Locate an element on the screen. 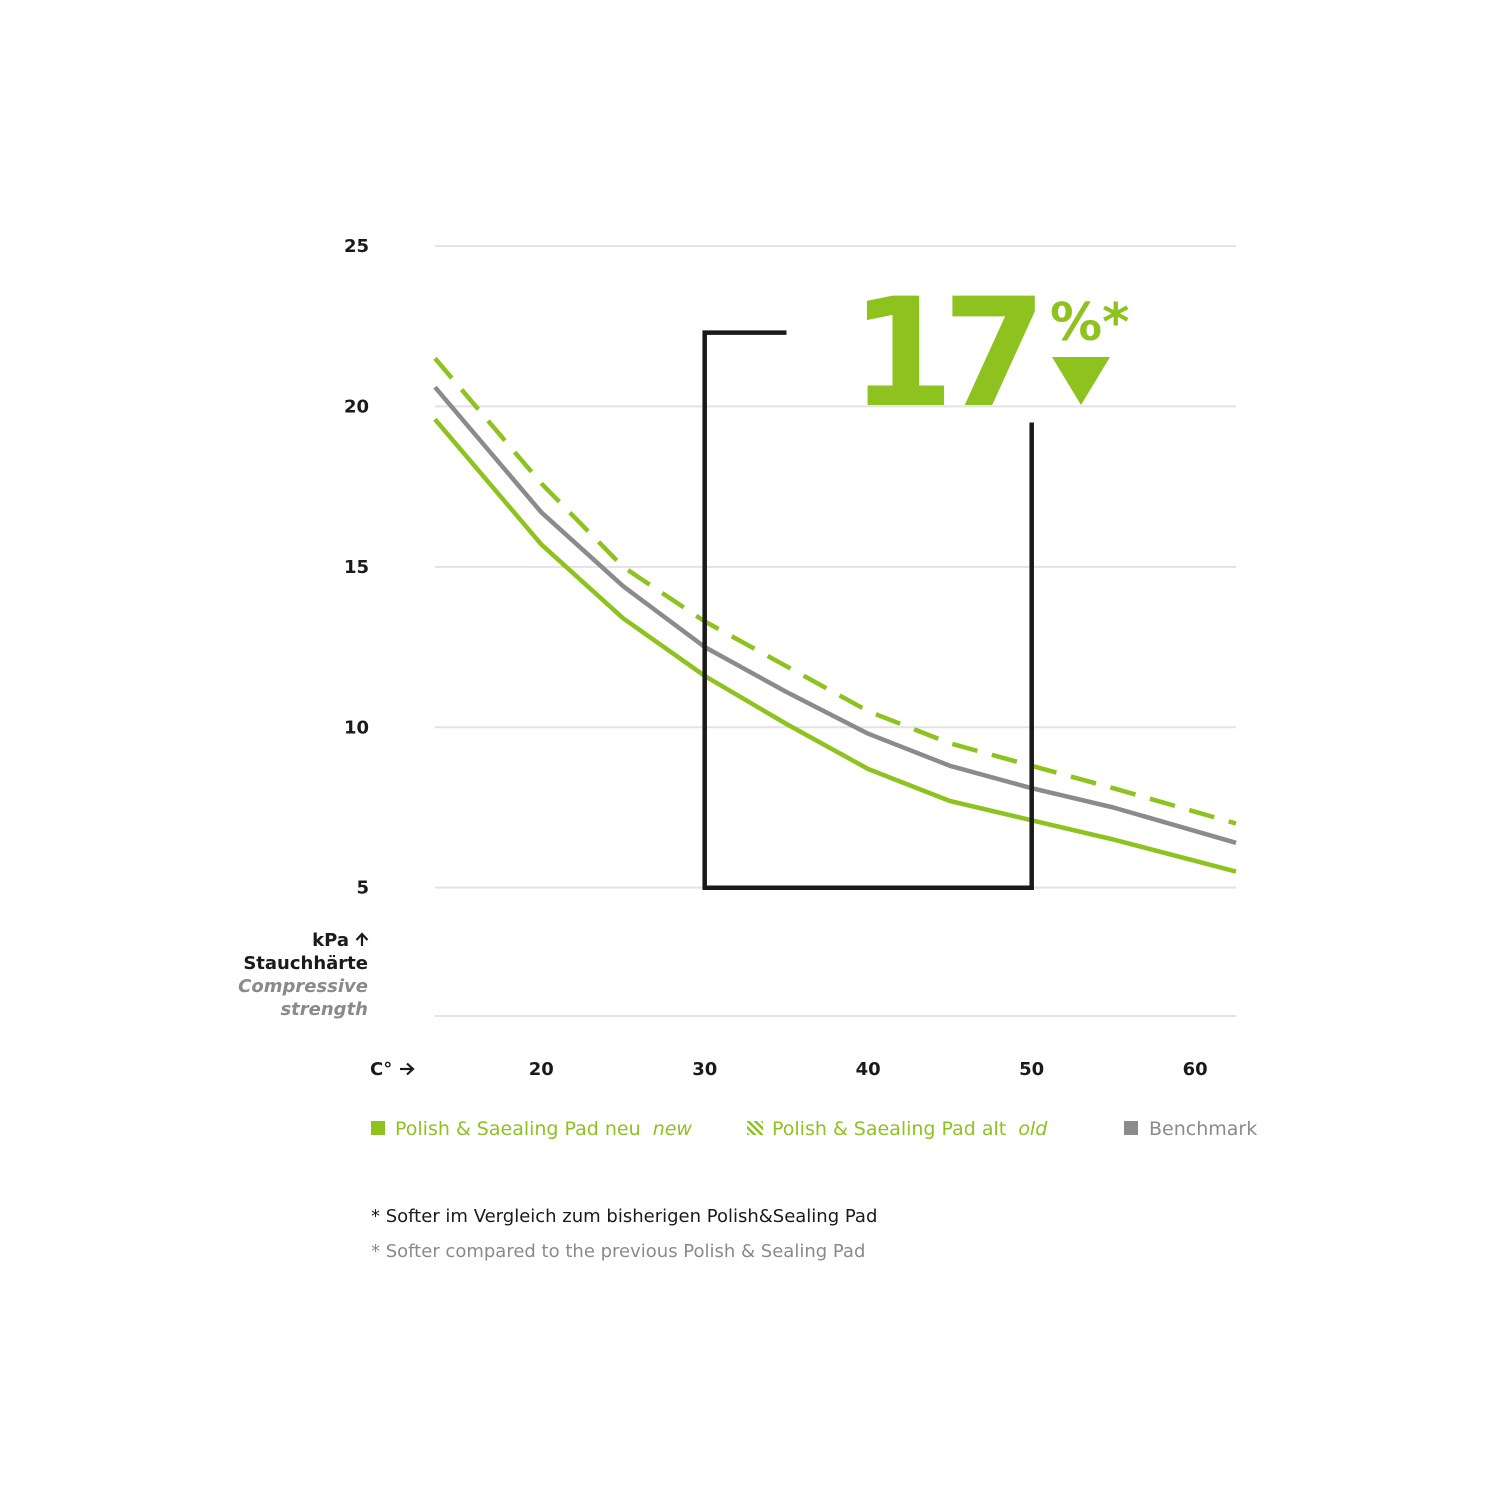  down-triangle-icon is located at coordinates (1081, 381).